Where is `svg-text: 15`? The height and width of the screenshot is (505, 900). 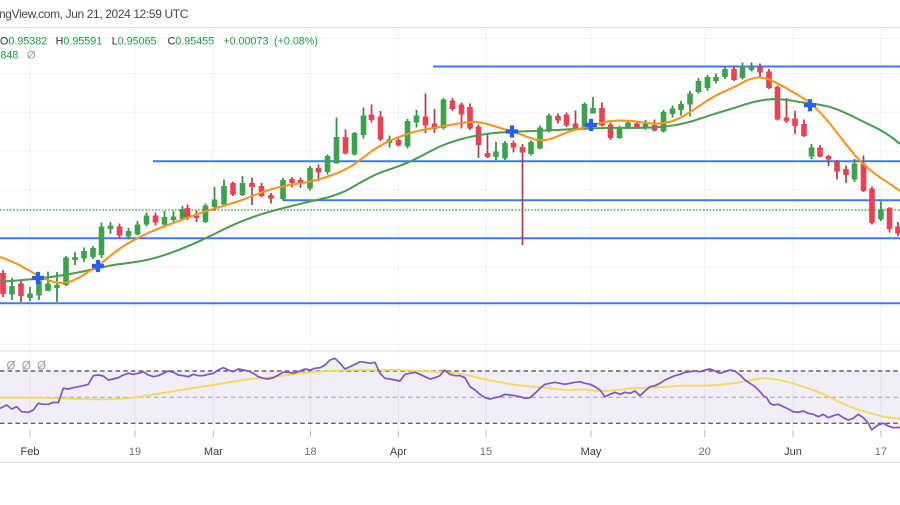 svg-text: 15 is located at coordinates (486, 452).